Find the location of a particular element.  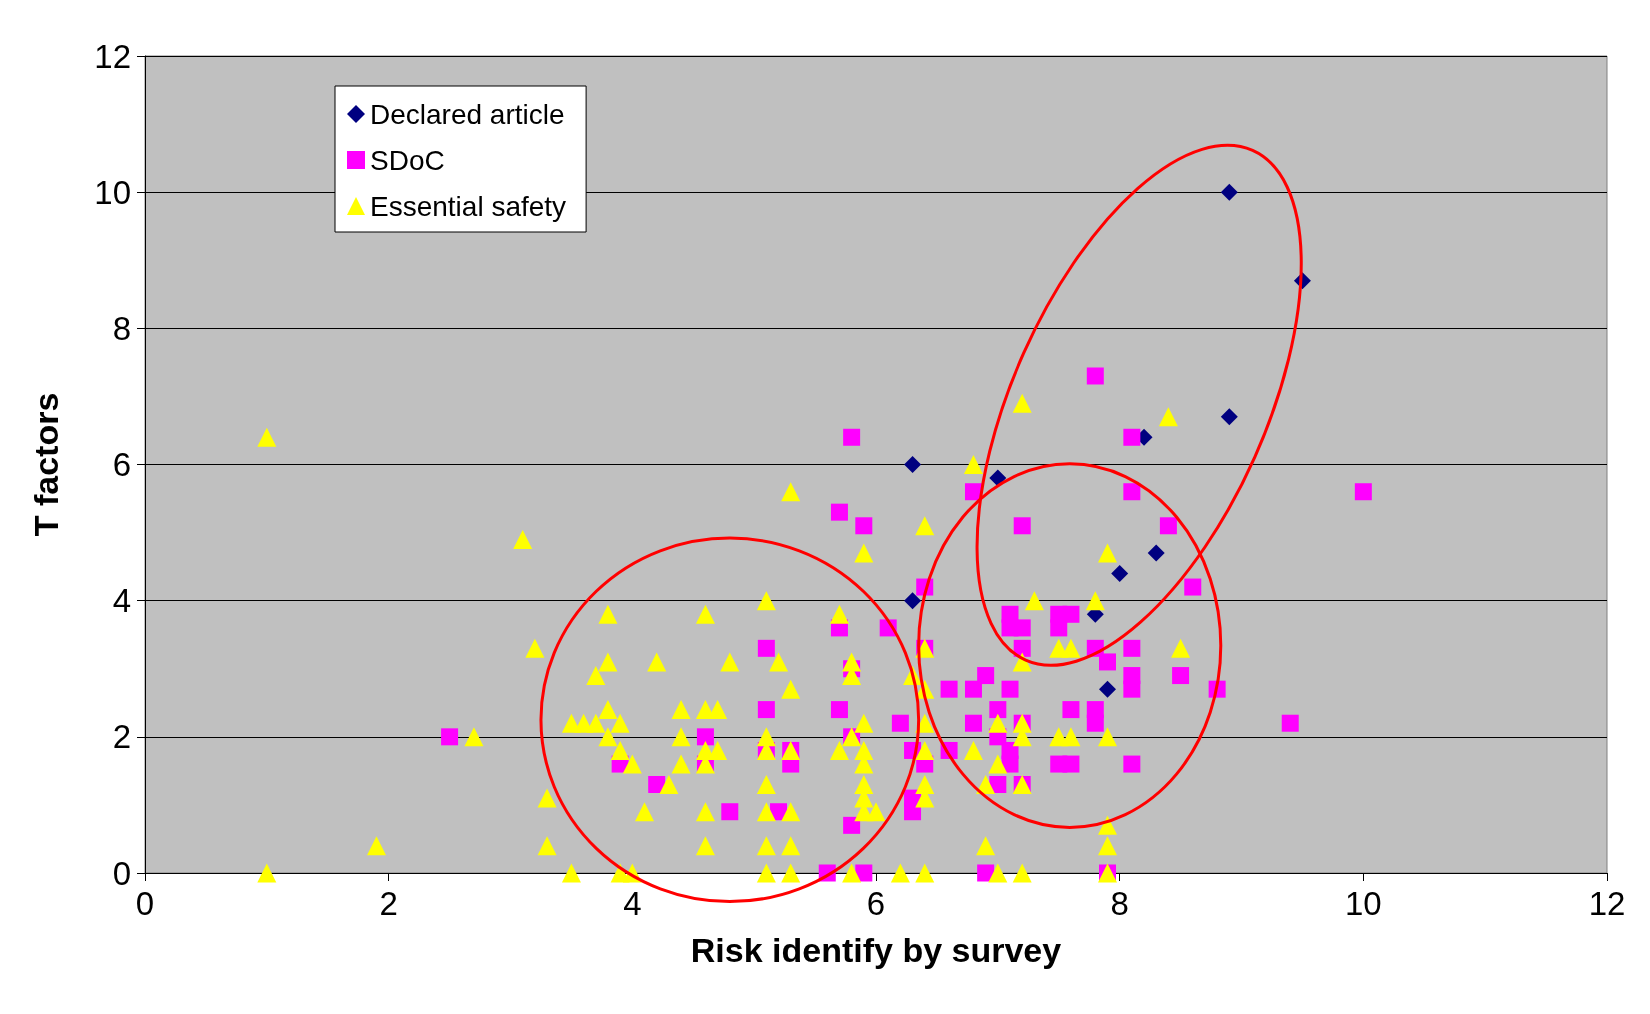

y-tick-label: 10 is located at coordinates (112, 192).